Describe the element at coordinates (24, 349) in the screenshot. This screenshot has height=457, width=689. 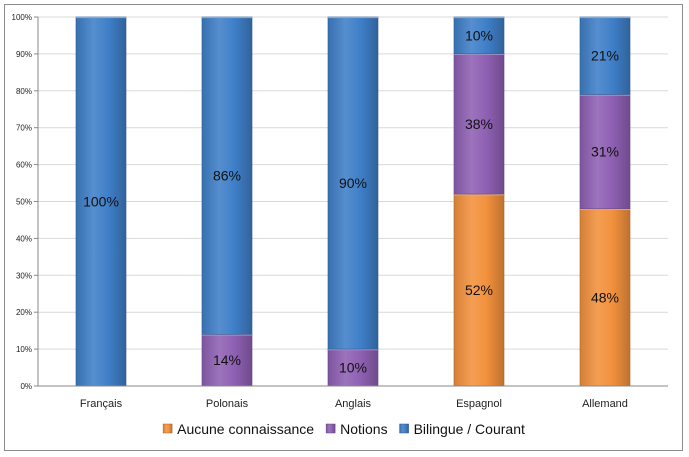
I see `y-tick-label: 10%` at that location.